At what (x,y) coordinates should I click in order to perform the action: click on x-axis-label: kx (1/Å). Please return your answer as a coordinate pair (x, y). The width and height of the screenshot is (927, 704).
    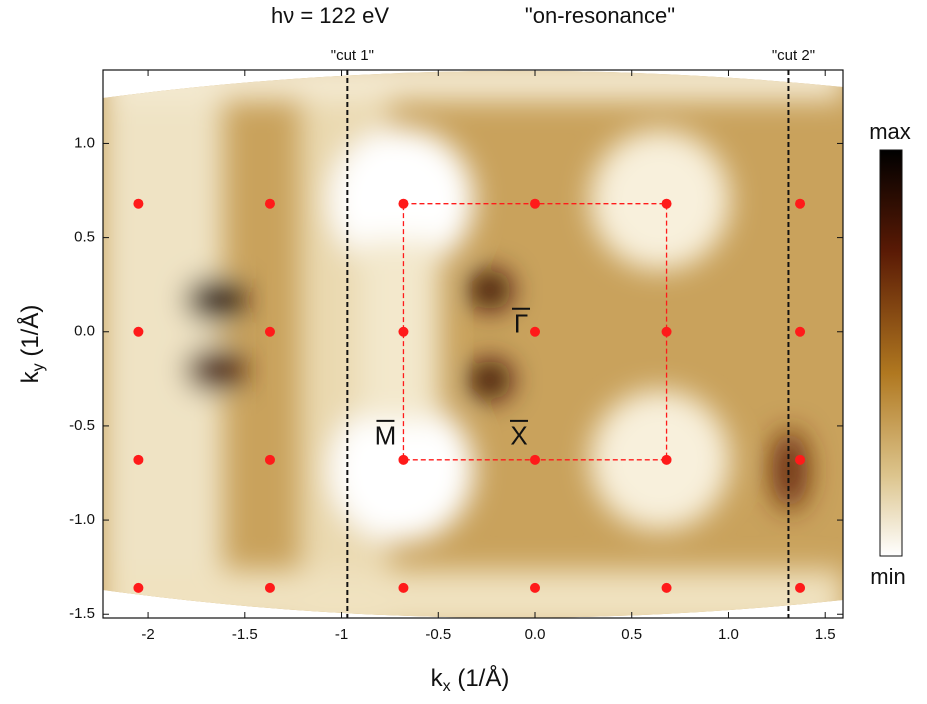
    Looking at the image, I should click on (470, 679).